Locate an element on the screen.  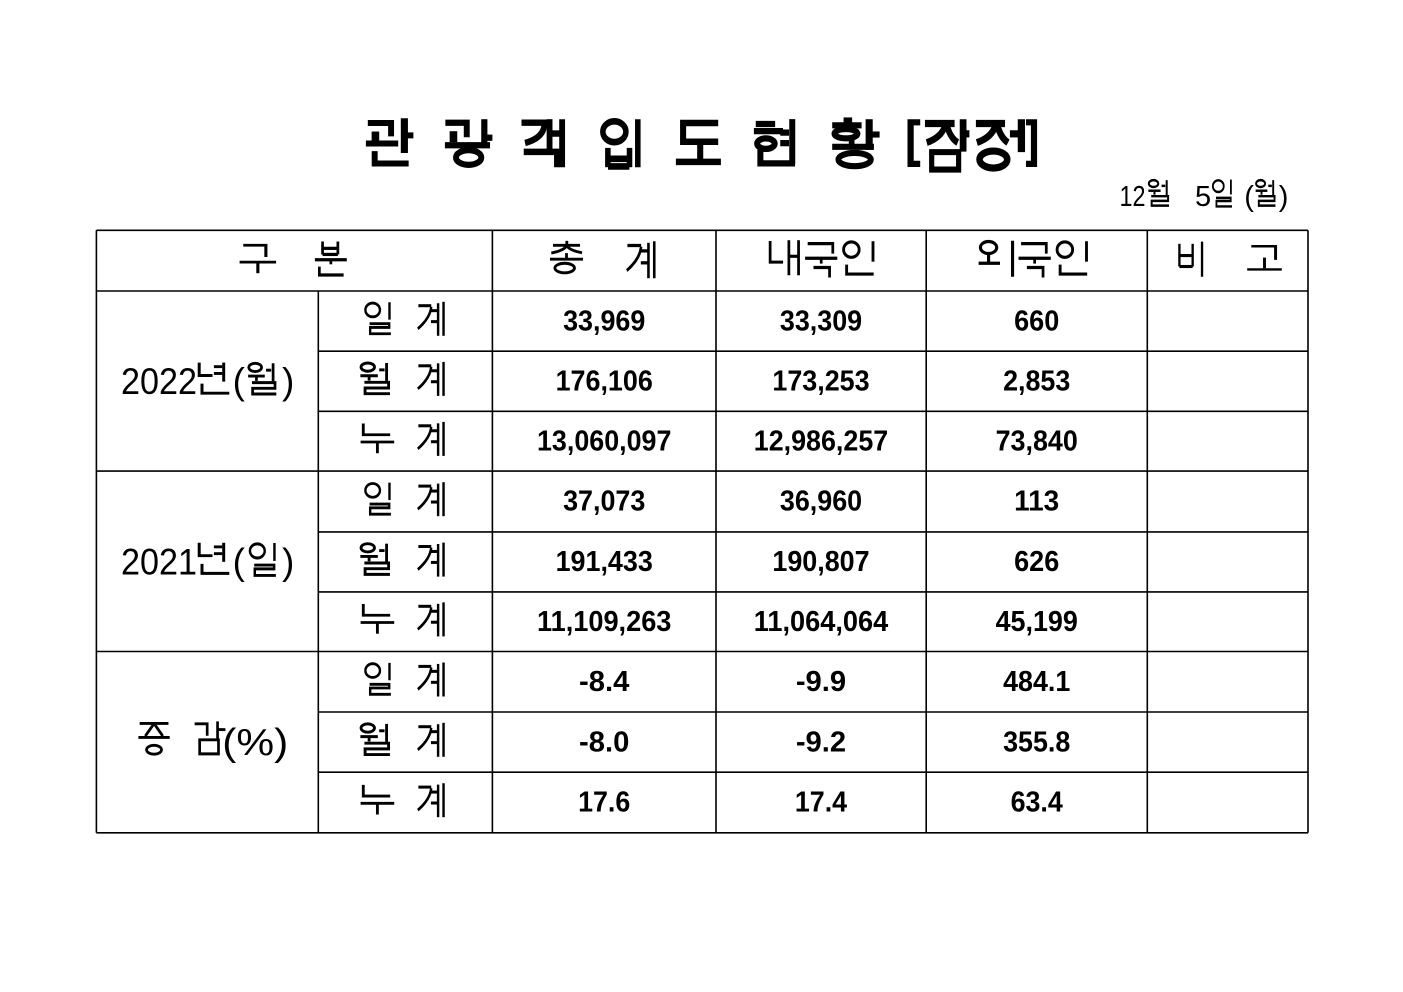
svg-text: -8.4 is located at coordinates (604, 682).